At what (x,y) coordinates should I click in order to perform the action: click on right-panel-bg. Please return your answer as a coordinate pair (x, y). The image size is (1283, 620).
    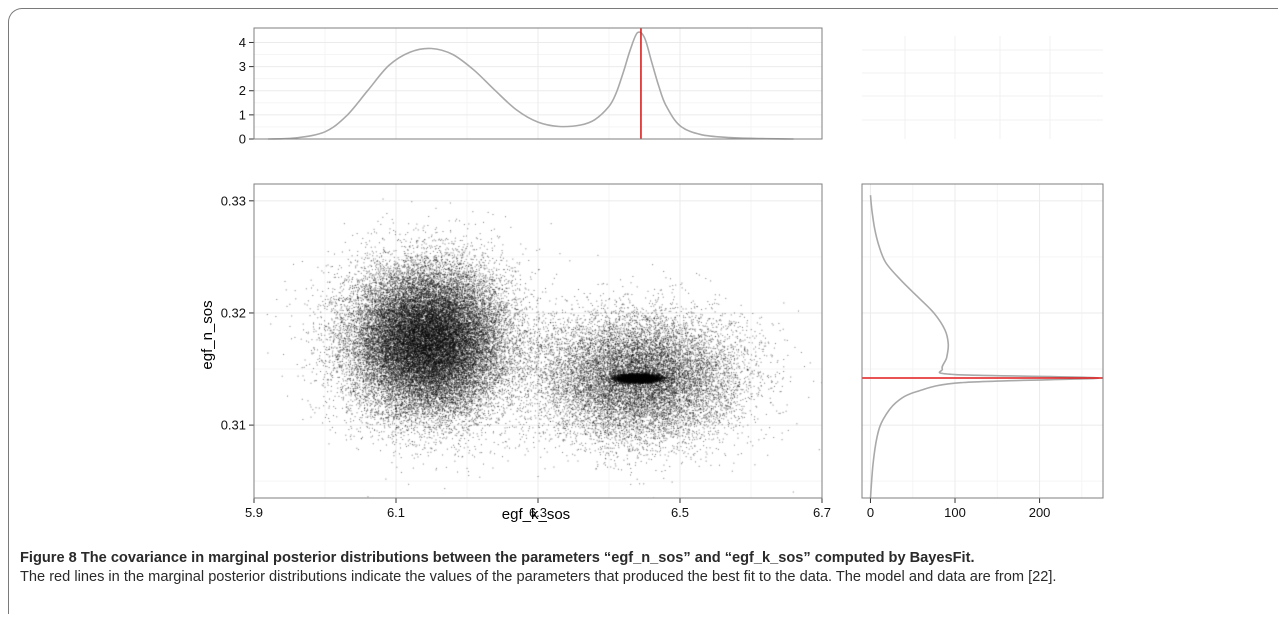
    Looking at the image, I should click on (982, 341).